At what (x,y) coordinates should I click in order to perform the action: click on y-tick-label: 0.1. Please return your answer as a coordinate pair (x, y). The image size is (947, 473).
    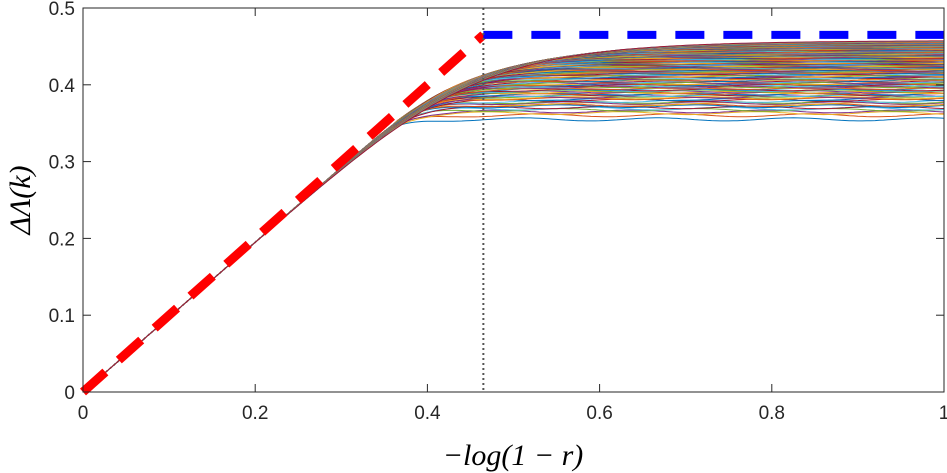
    Looking at the image, I should click on (62, 316).